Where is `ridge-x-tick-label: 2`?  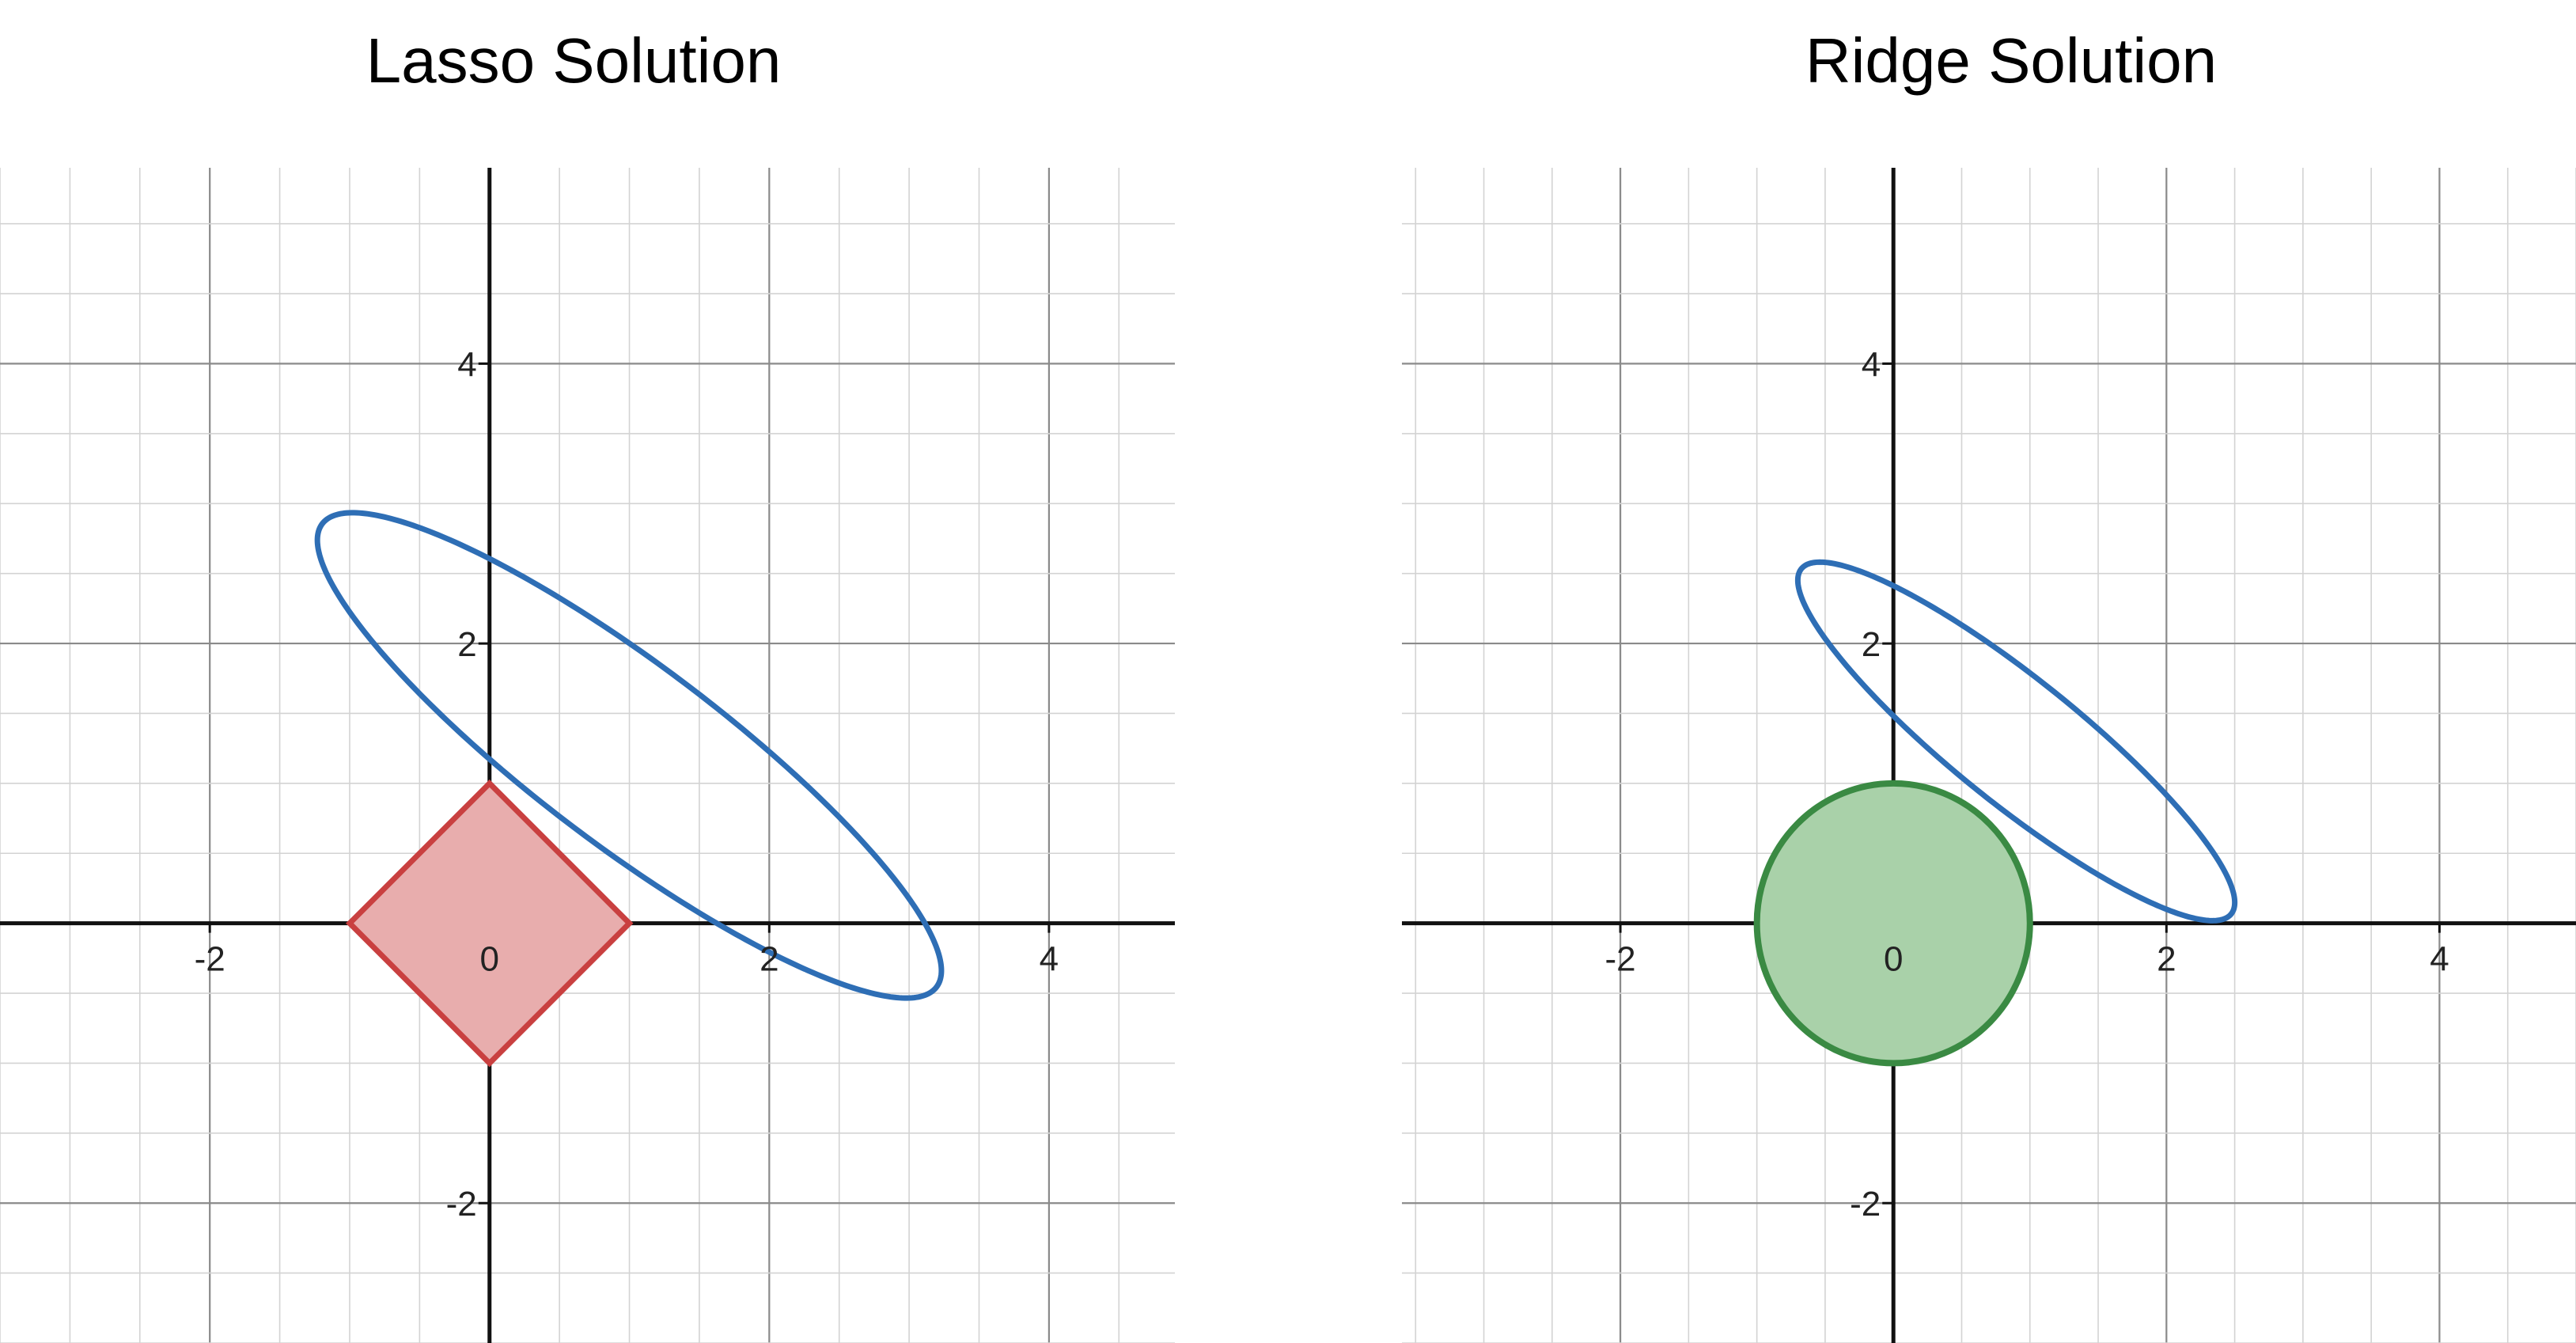 ridge-x-tick-label: 2 is located at coordinates (2166, 960).